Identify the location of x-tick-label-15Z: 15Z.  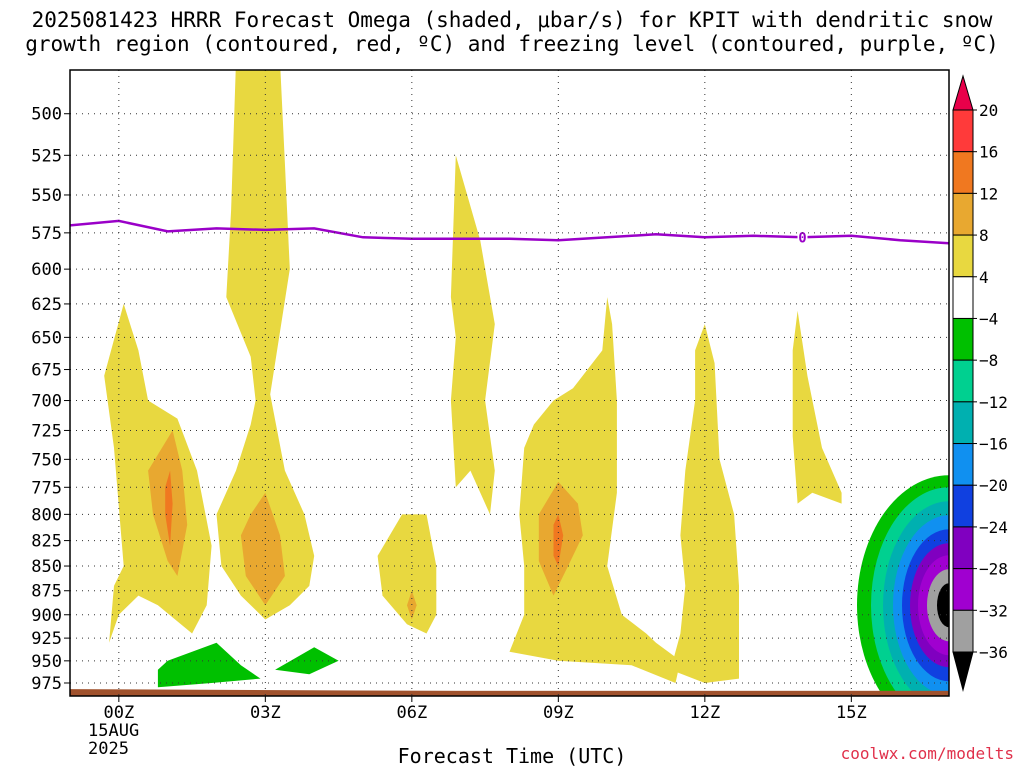
(851, 713).